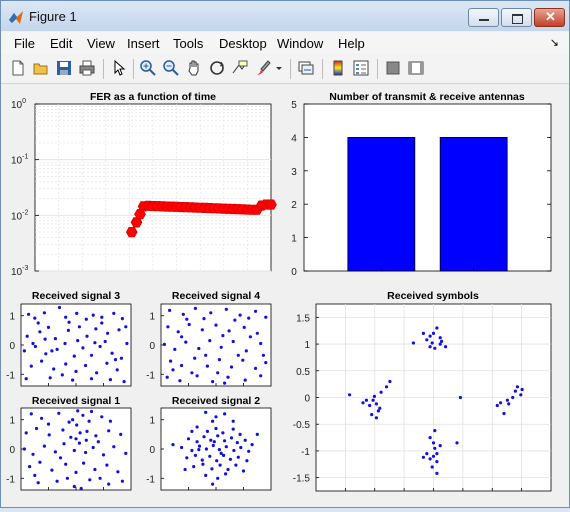 This screenshot has height=512, width=570. I want to click on rx4-axes, so click(216, 345).